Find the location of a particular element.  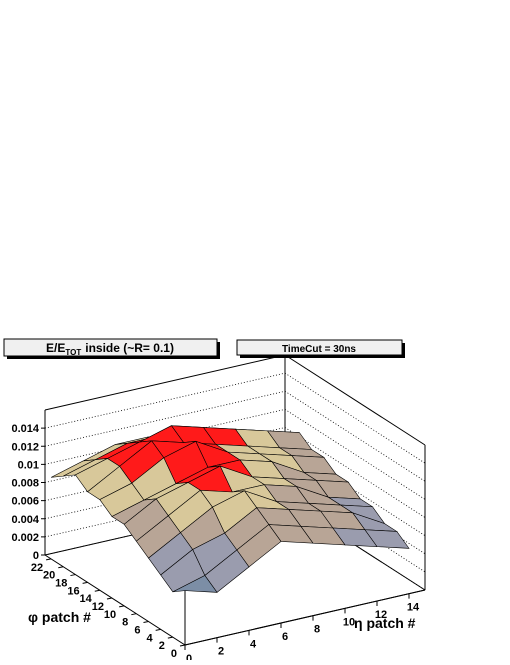

chart-title: E/ETOT inside (~R= 0.1) is located at coordinates (110, 349).